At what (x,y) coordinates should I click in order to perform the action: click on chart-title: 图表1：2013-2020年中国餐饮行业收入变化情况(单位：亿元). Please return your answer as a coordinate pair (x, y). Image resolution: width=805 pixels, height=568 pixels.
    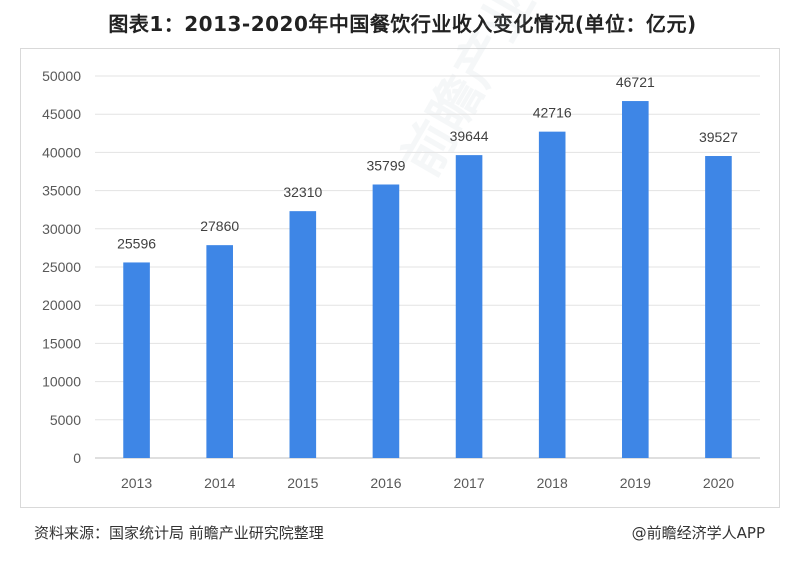
    Looking at the image, I should click on (402, 24).